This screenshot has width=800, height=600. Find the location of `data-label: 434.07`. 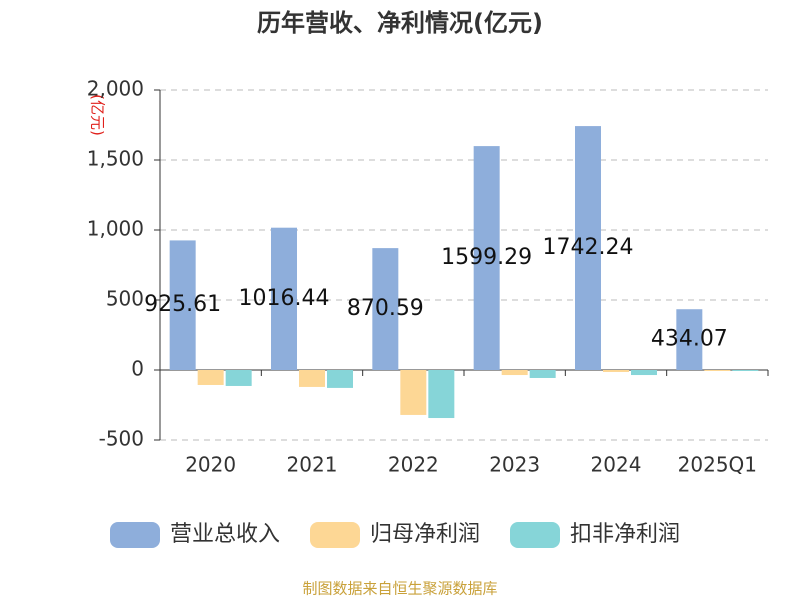

data-label: 434.07 is located at coordinates (689, 339).